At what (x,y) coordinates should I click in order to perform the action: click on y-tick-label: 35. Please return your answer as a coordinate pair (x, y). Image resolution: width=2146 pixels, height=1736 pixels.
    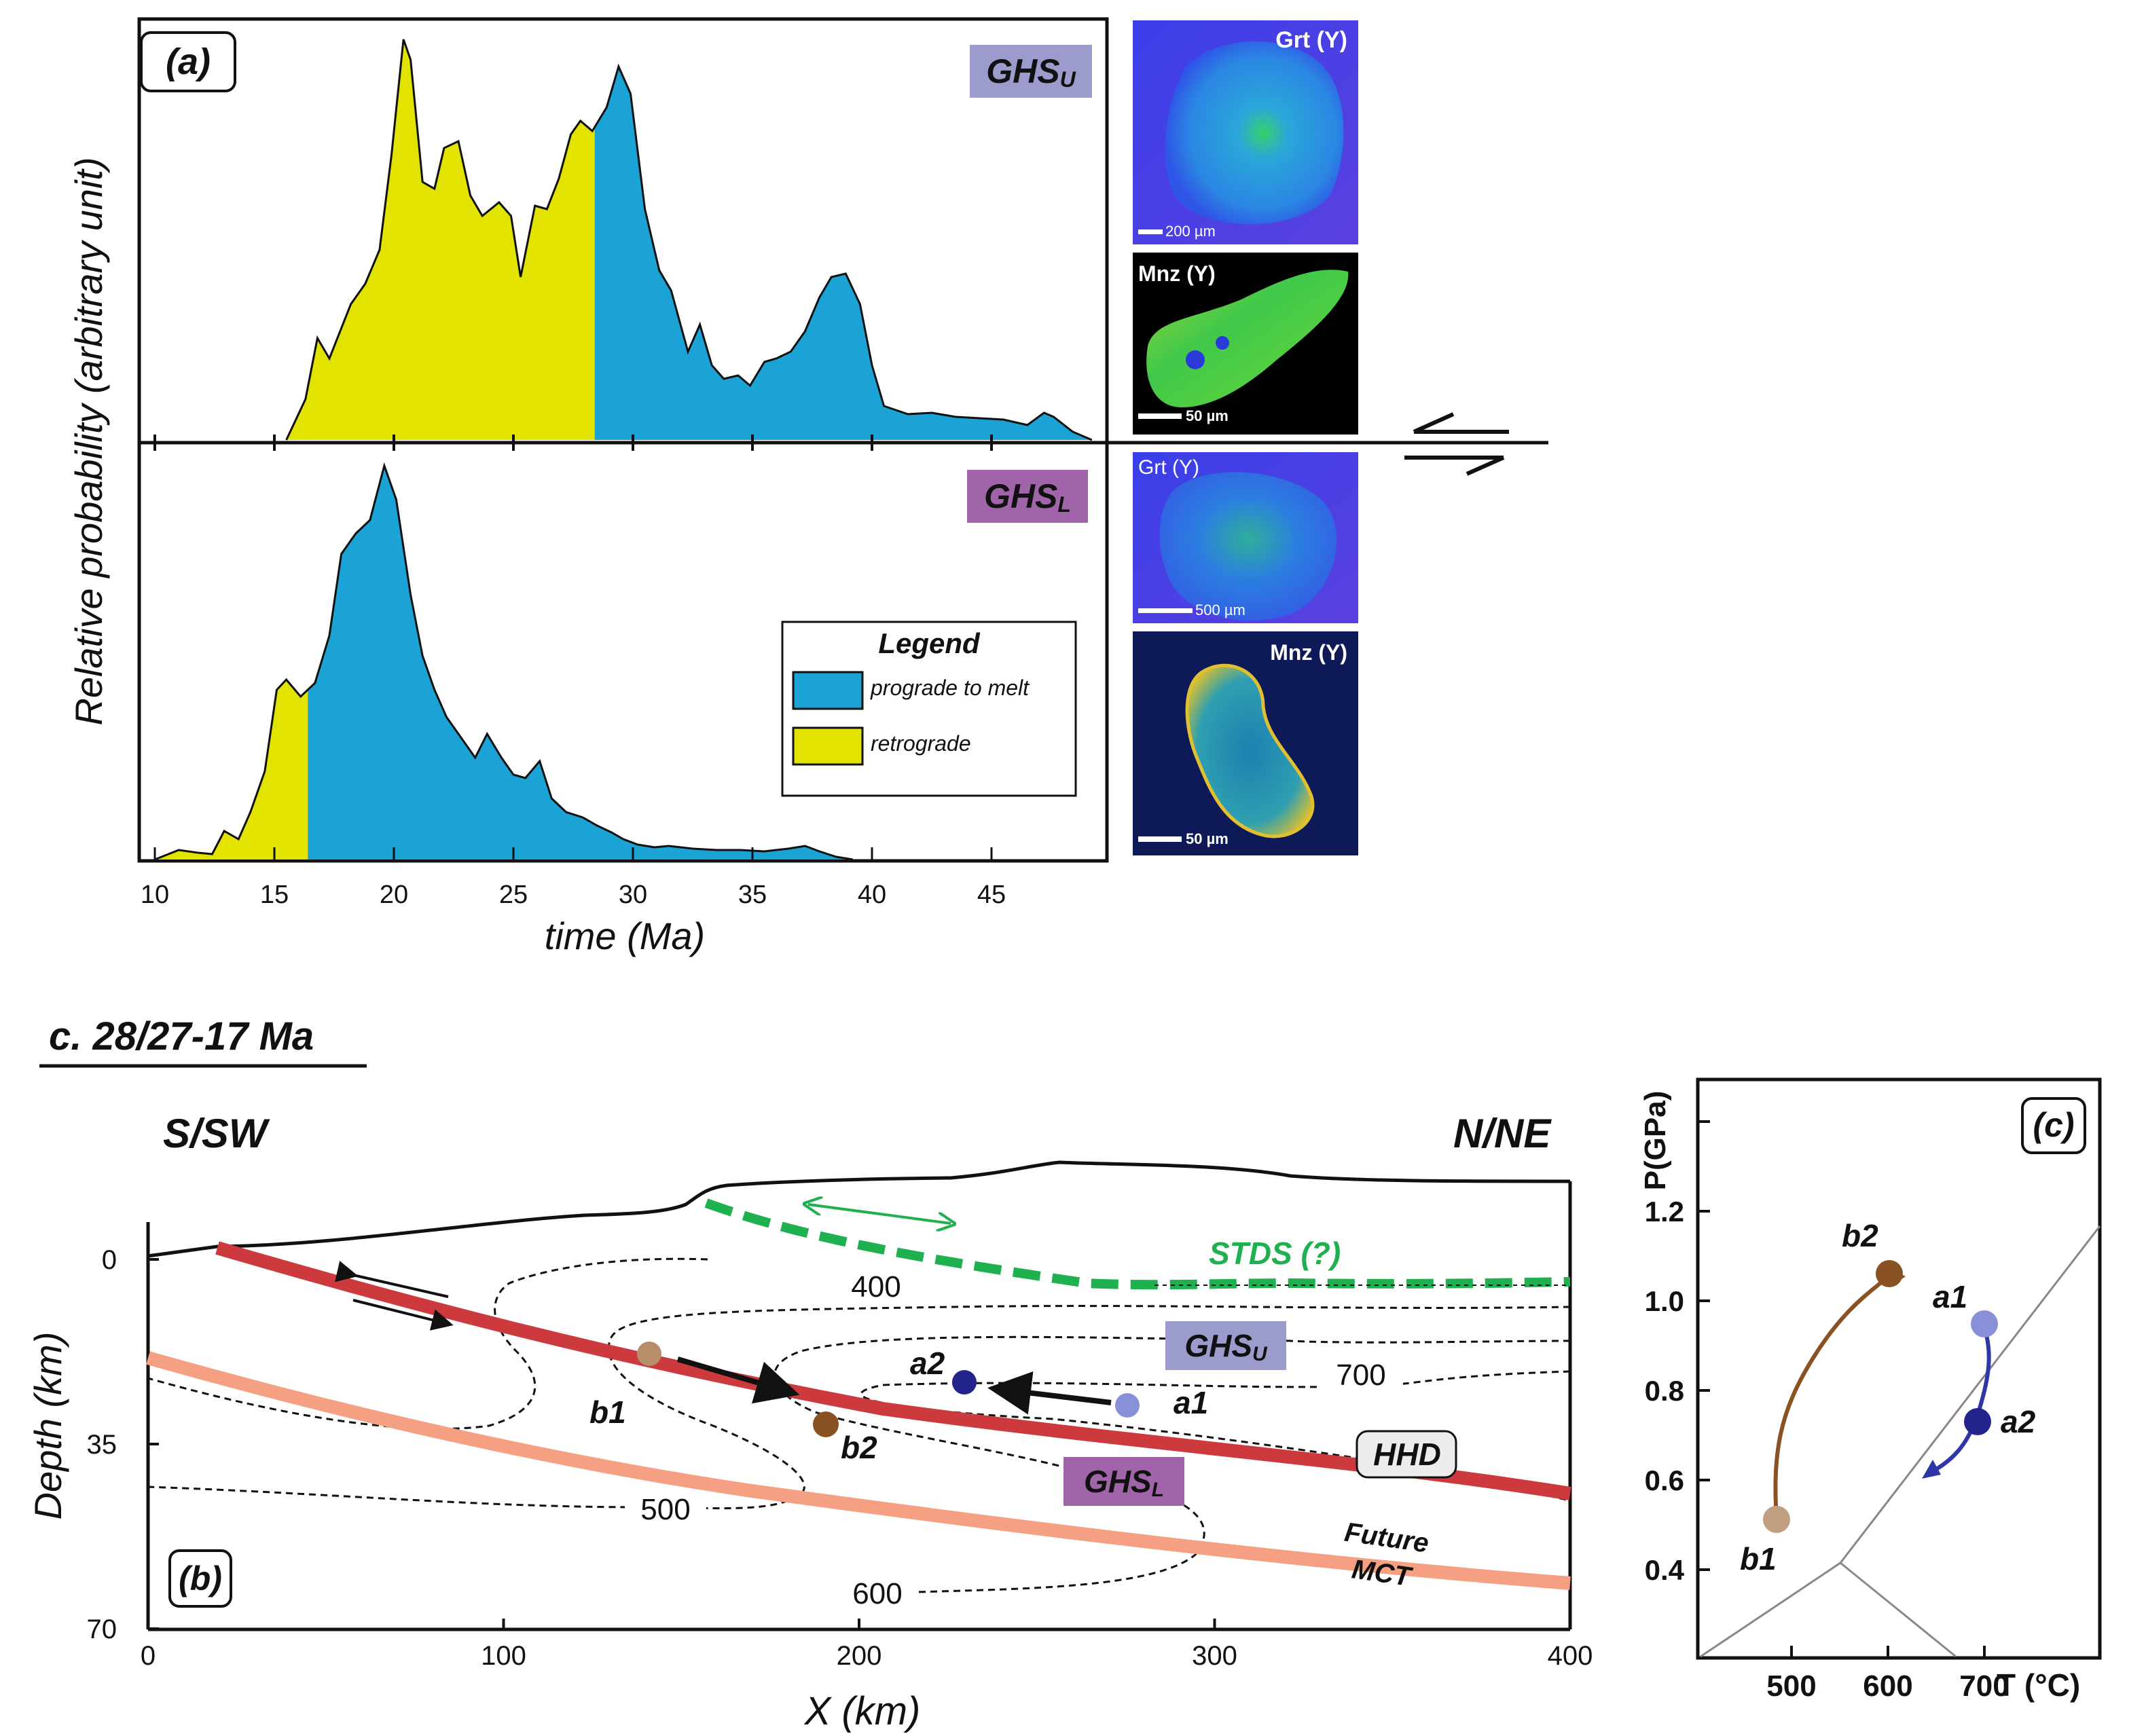
    Looking at the image, I should click on (102, 1445).